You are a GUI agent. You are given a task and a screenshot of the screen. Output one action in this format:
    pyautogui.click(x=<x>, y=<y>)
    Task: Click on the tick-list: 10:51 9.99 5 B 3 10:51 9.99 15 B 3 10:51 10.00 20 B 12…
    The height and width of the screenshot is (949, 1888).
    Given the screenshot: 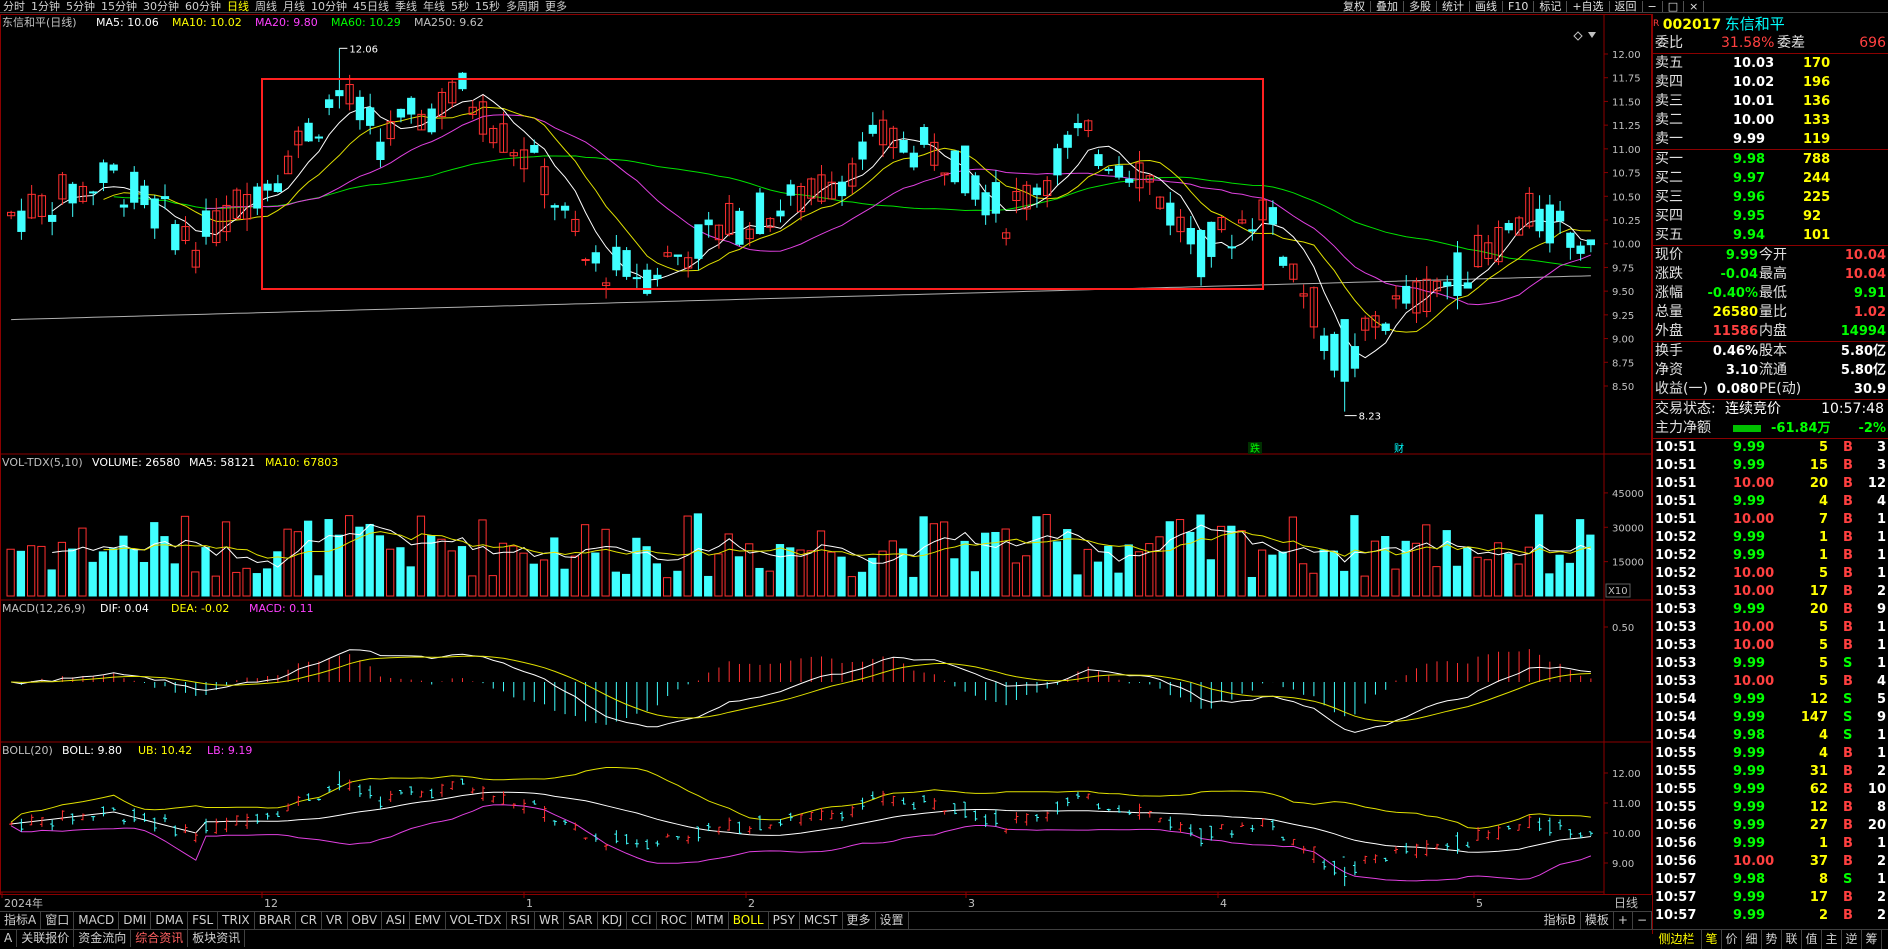 What is the action you would take?
    pyautogui.click(x=1770, y=682)
    